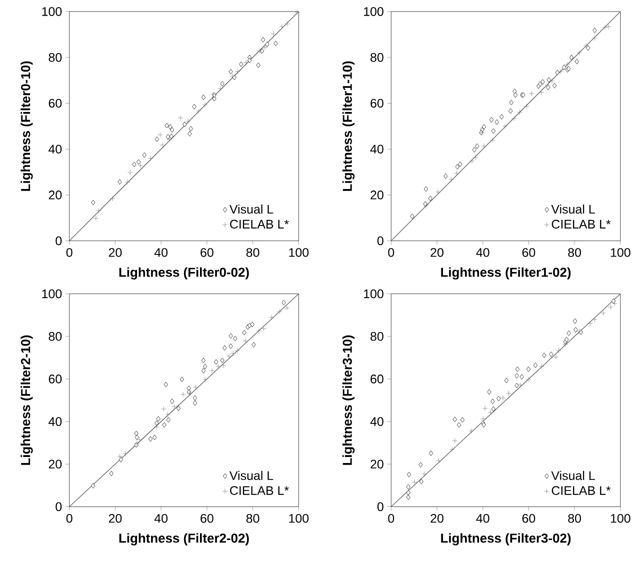  I want to click on x-axis-title: Lightness (Filter2-02), so click(184, 539).